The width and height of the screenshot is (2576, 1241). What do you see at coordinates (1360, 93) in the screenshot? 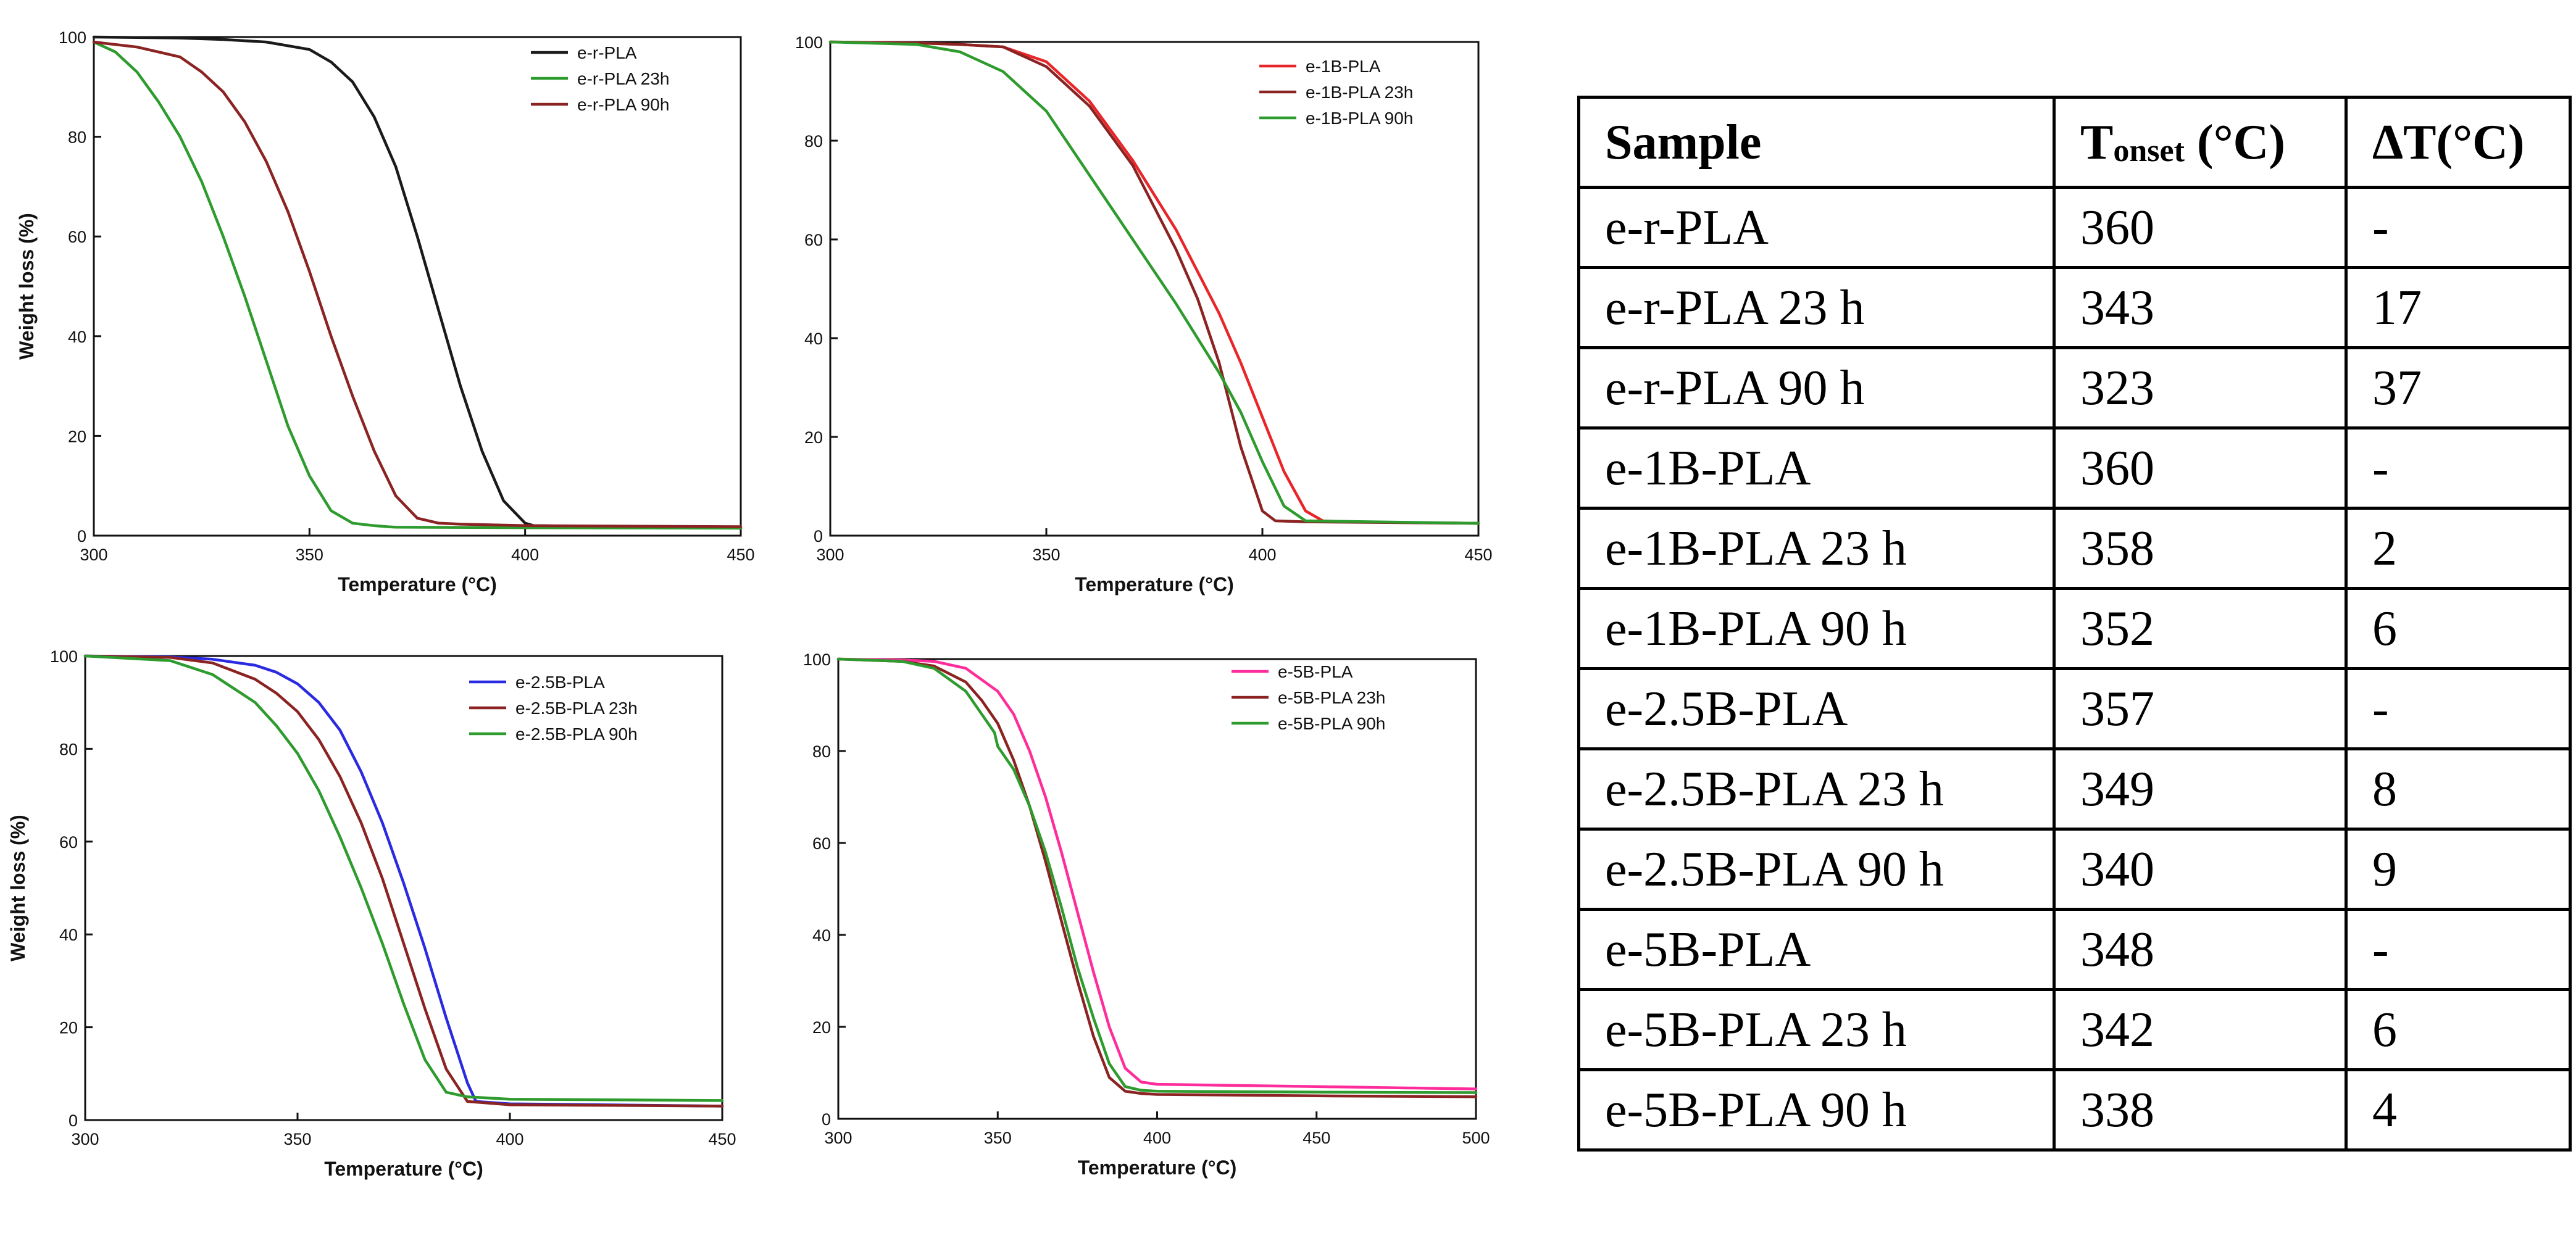
I see `legend-label: e-1B-PLA 23h` at bounding box center [1360, 93].